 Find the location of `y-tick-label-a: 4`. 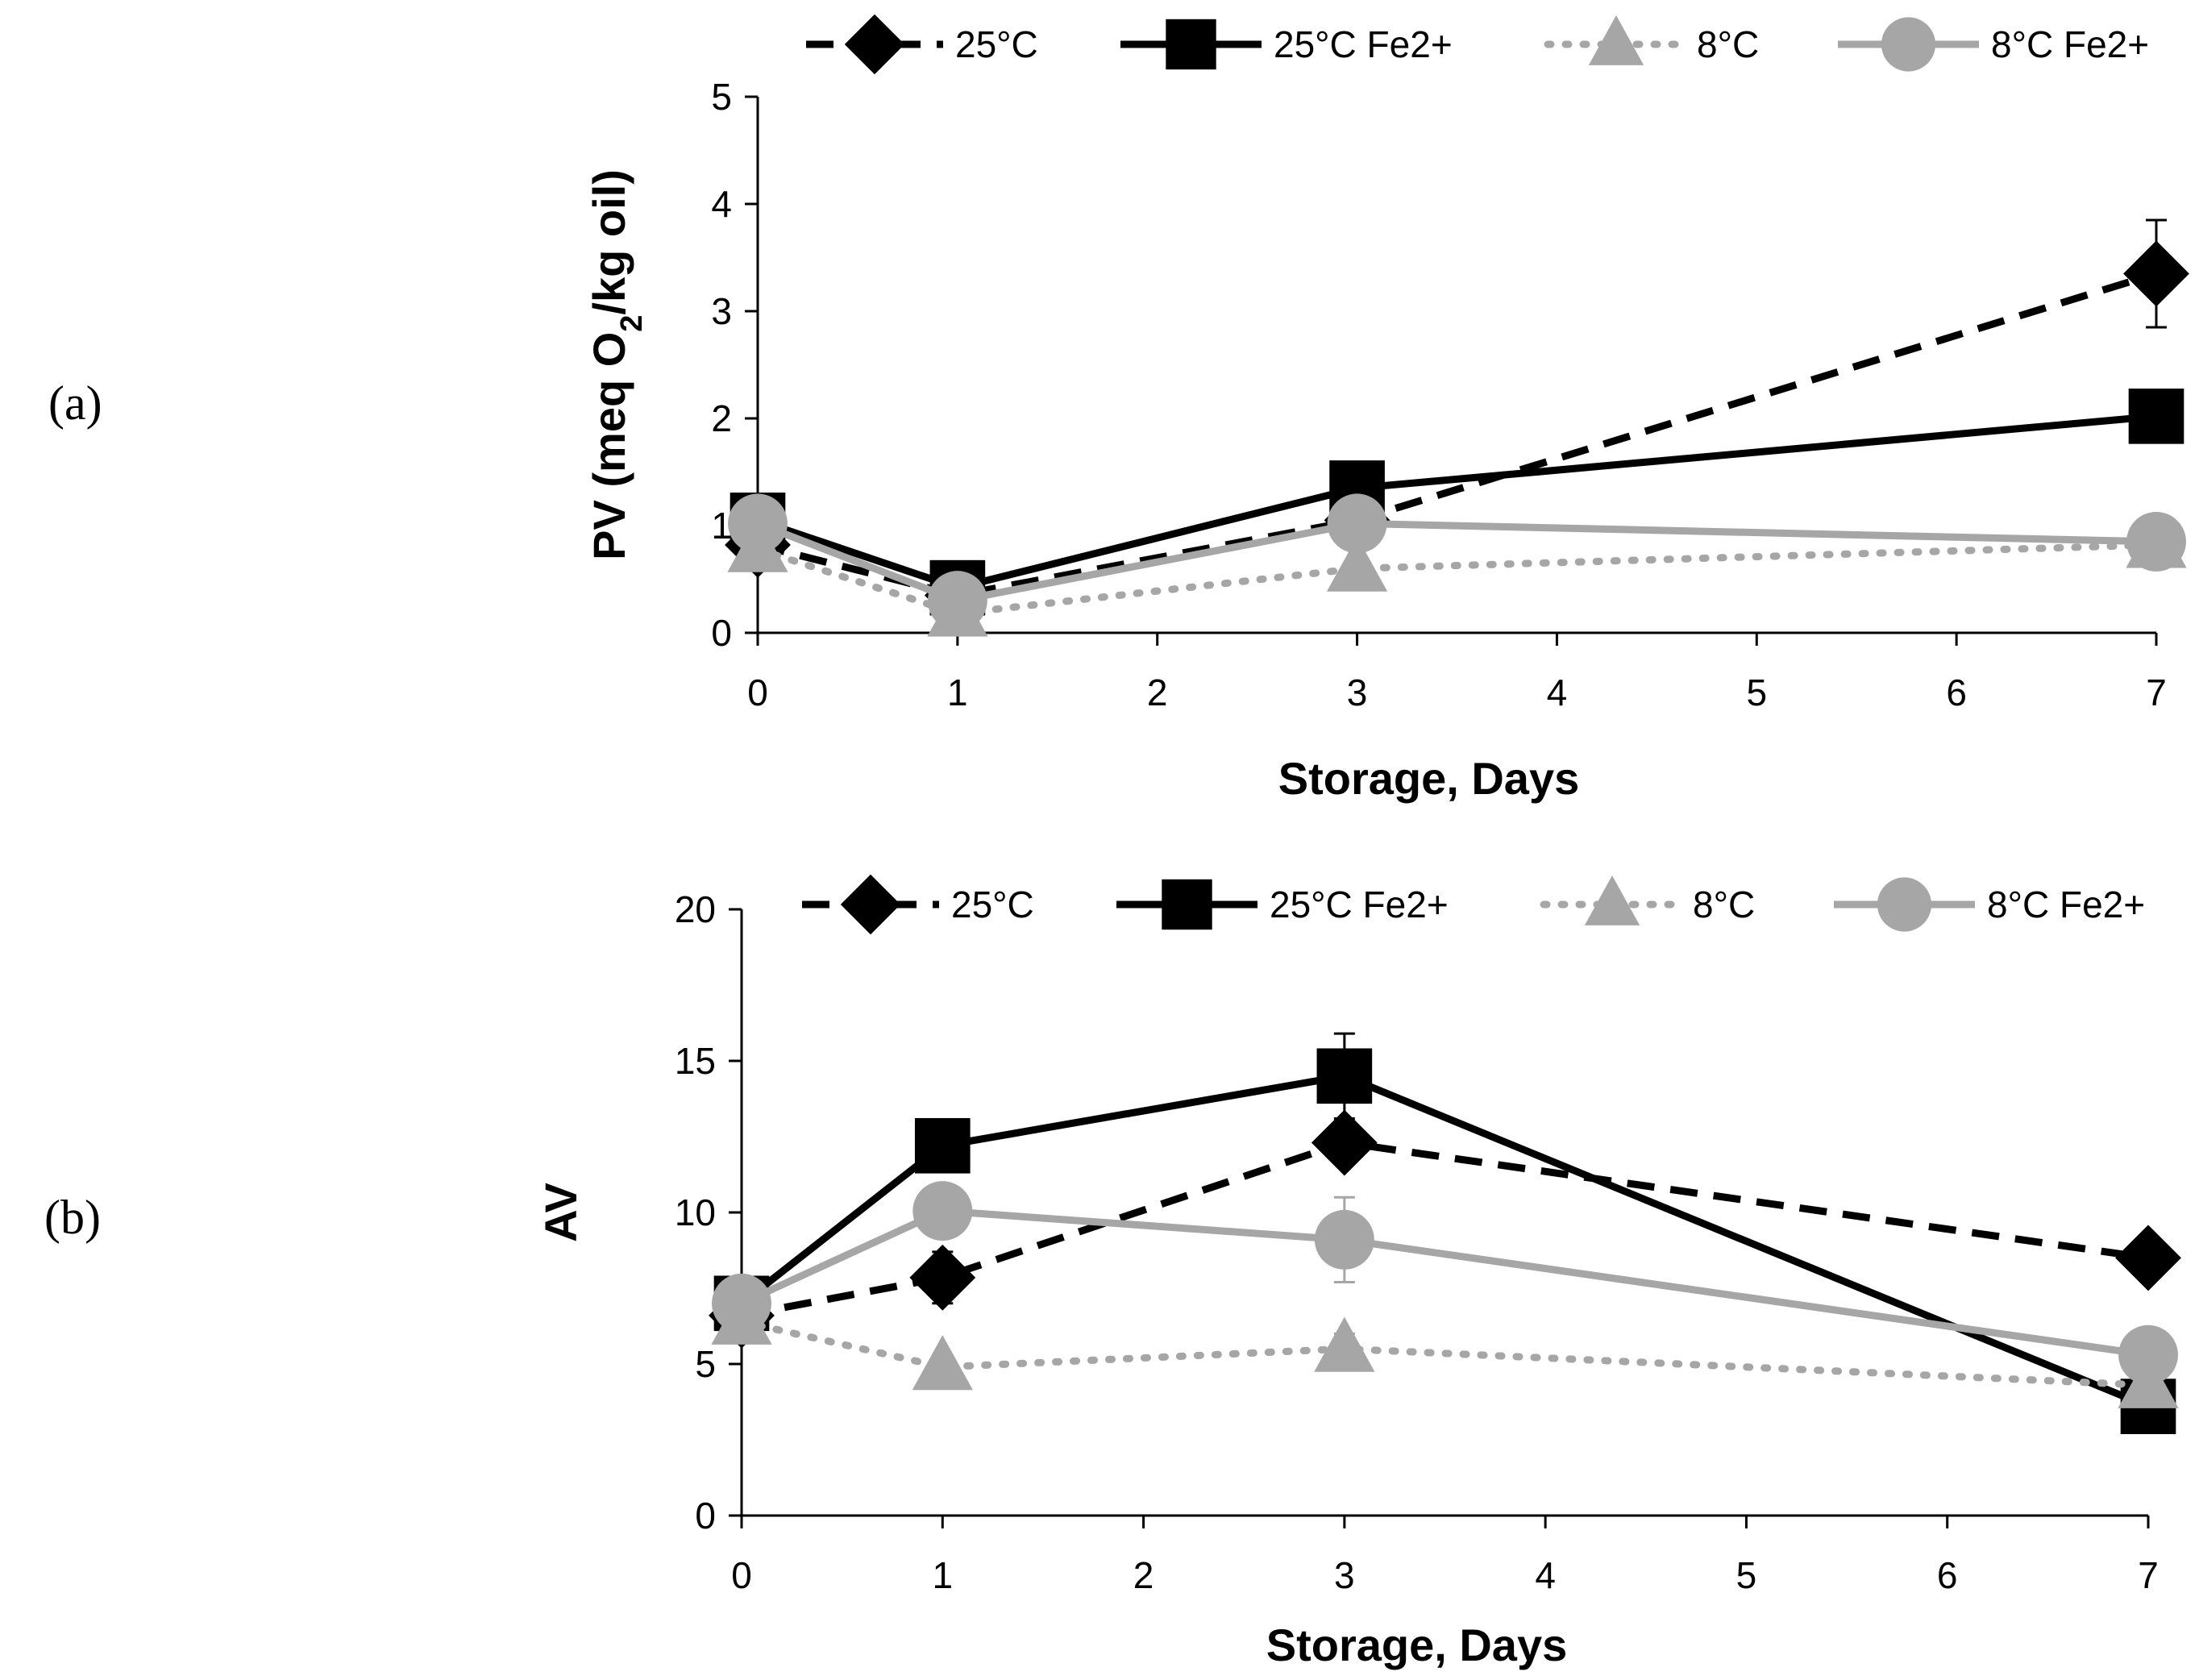

y-tick-label-a: 4 is located at coordinates (721, 204).